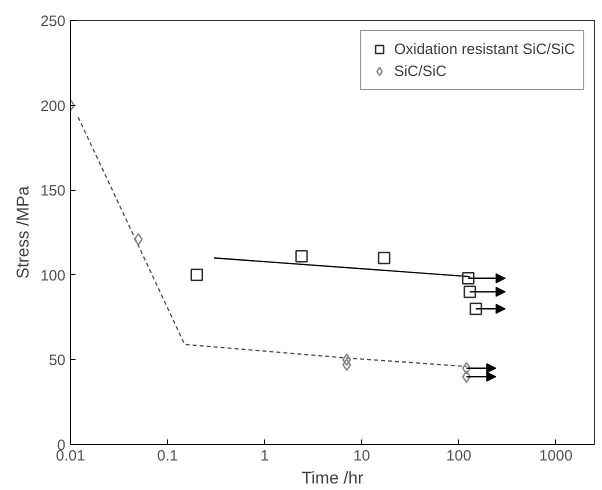 The image size is (602, 490). Describe the element at coordinates (556, 456) in the screenshot. I see `x-tick-label: 1000` at that location.